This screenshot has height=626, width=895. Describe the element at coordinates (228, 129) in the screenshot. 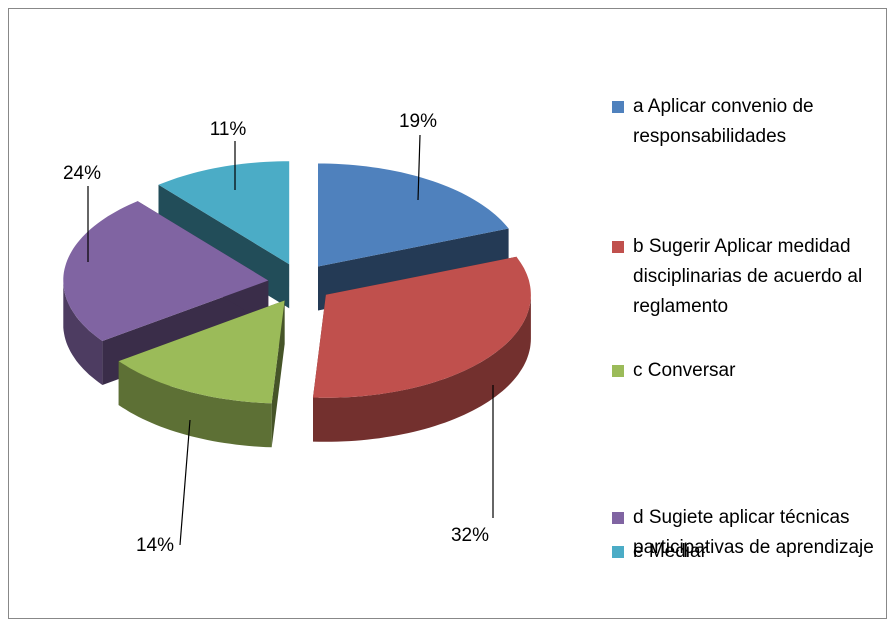

I see `data-label: 11%` at that location.